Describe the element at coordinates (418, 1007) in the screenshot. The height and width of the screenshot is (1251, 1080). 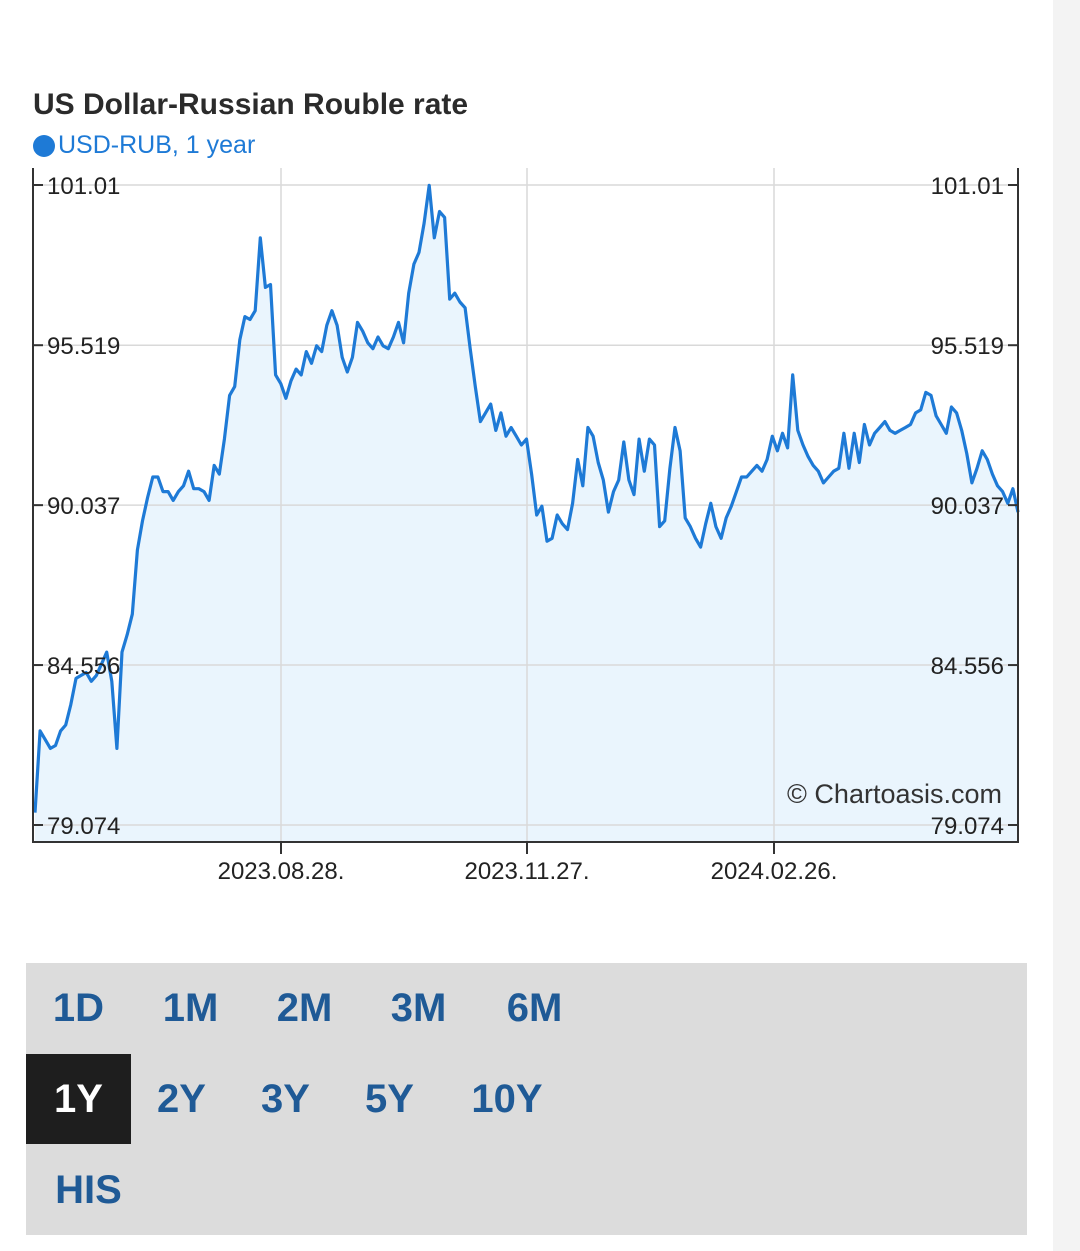
I see `range-button-3m: 3M` at that location.